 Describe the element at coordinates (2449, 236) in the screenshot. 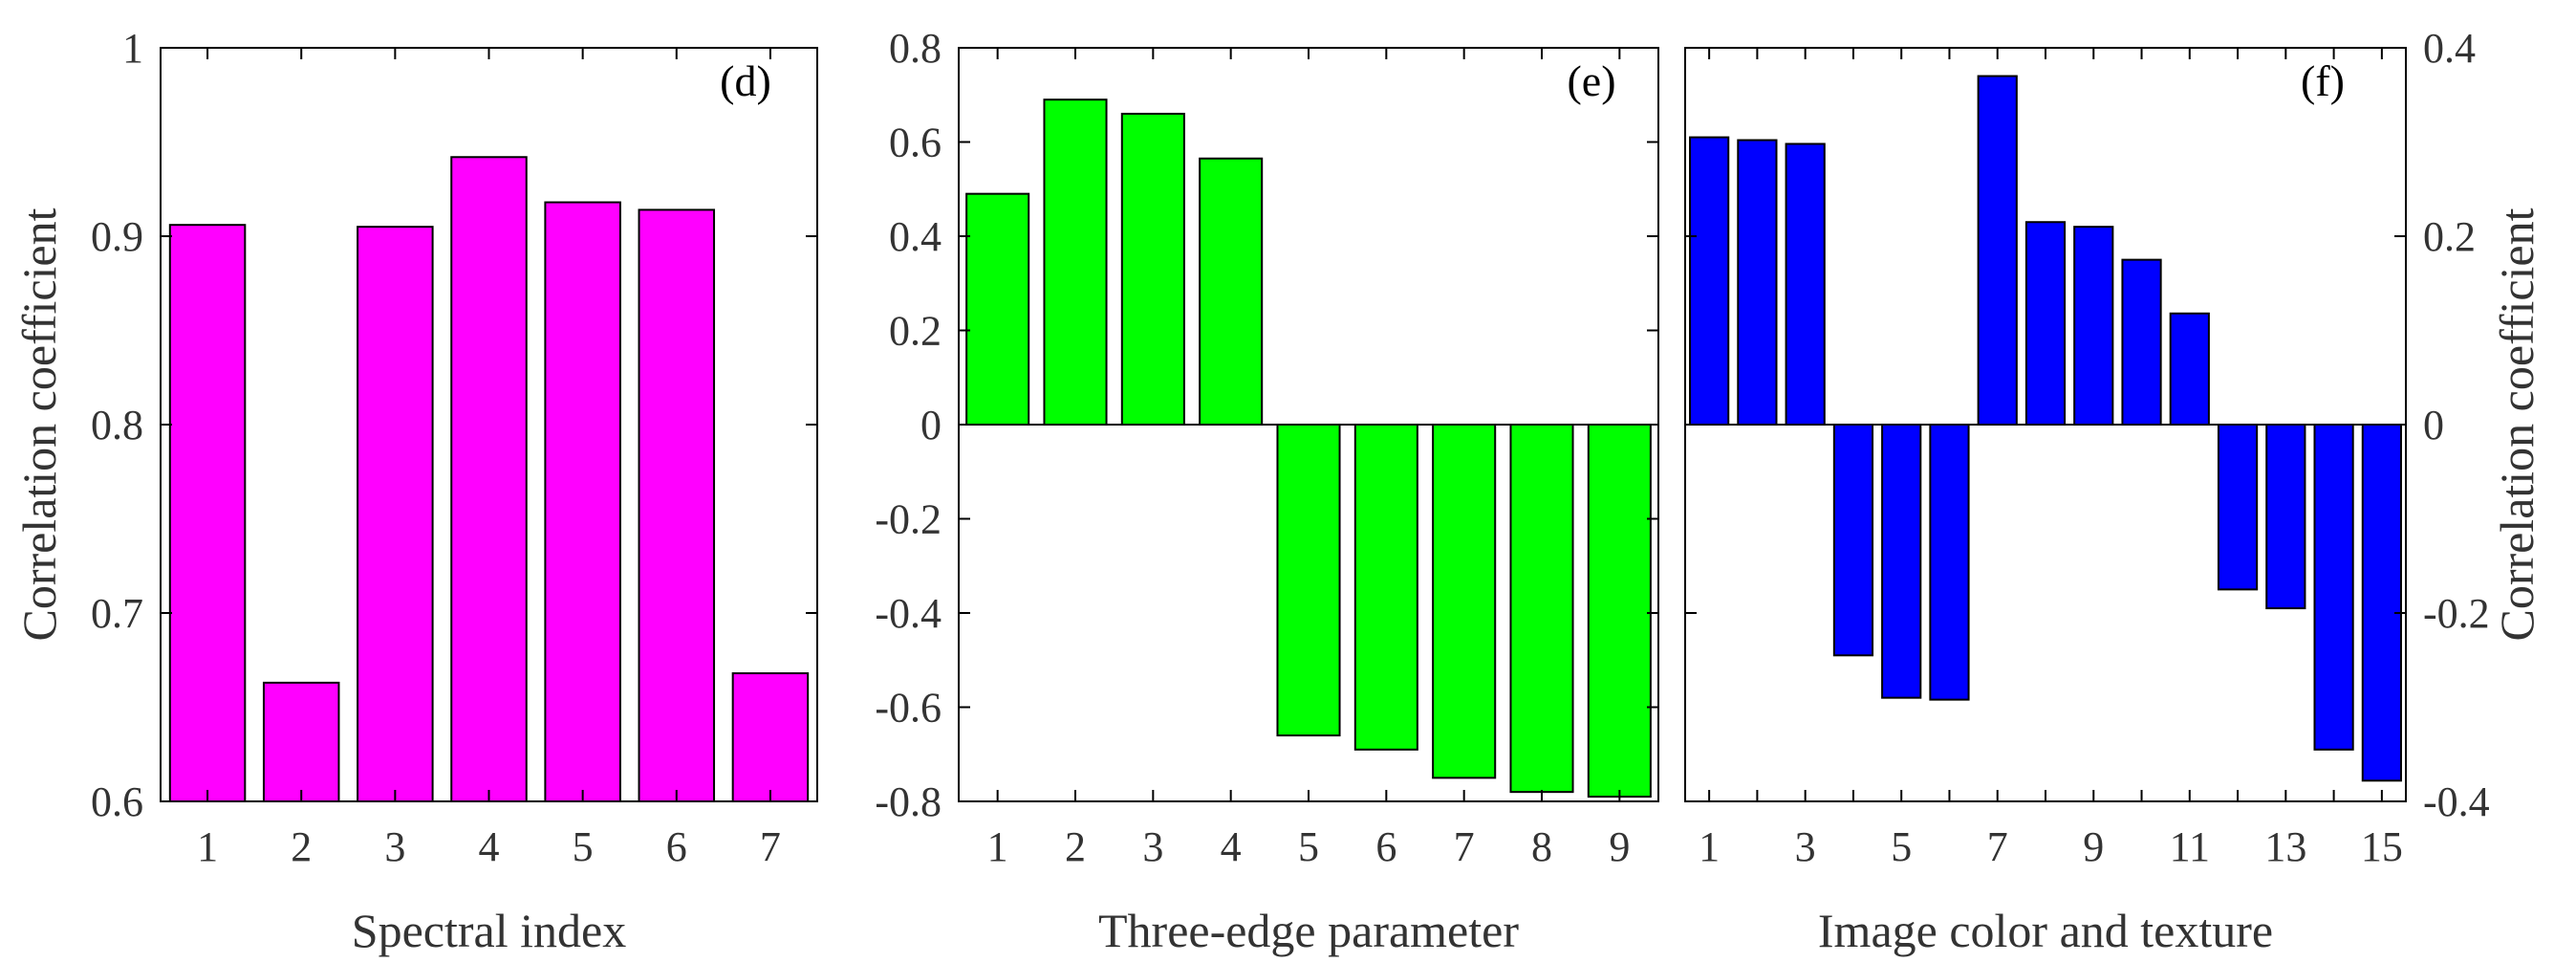

I see `ytick-label-f-3: 0.2` at that location.